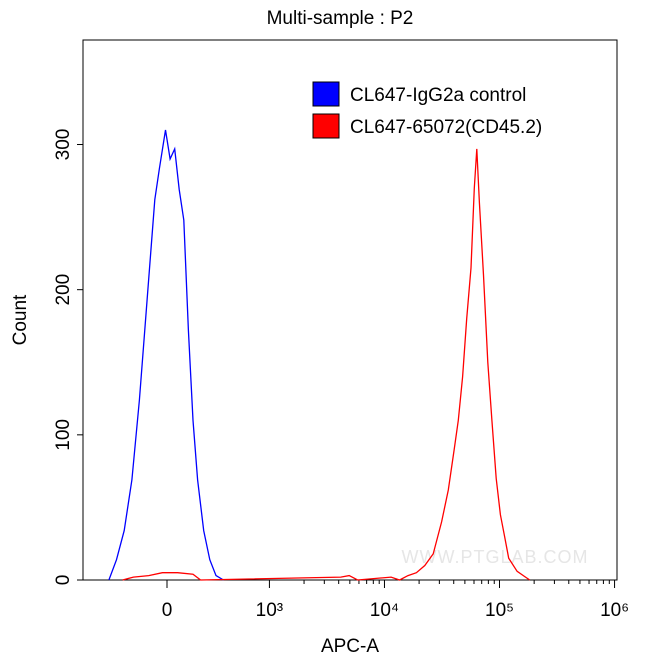 Image resolution: width=650 pixels, height=664 pixels. I want to click on y-tick-label: 300, so click(63, 145).